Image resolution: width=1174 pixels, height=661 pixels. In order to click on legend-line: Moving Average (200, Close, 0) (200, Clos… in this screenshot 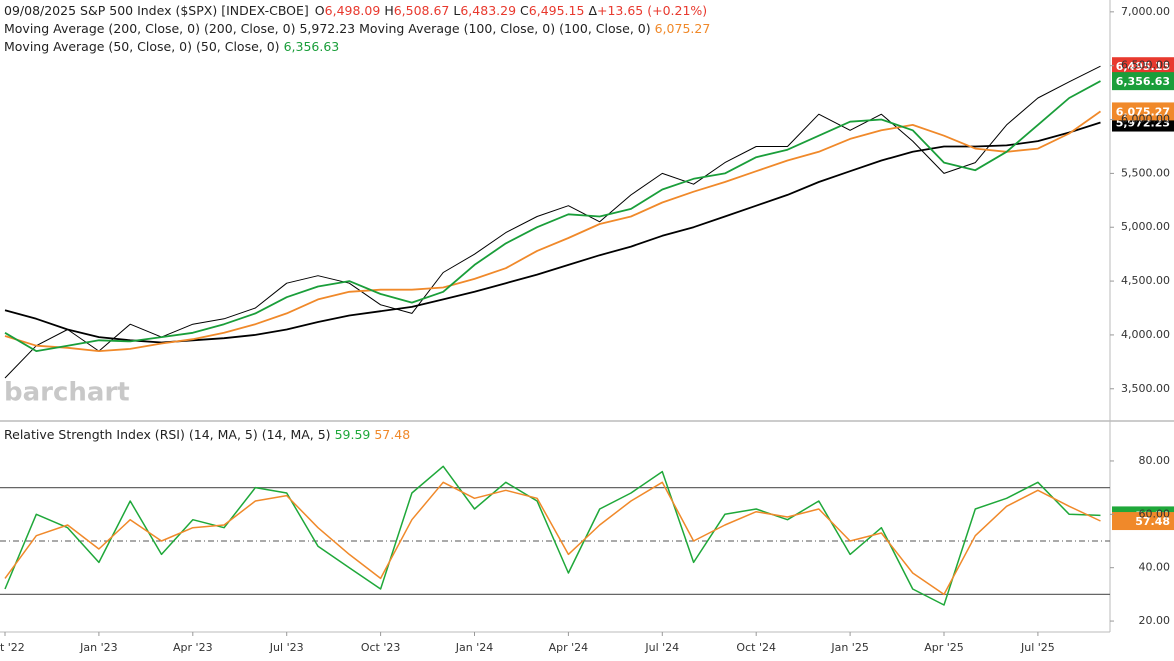, I will do `click(357, 28)`.